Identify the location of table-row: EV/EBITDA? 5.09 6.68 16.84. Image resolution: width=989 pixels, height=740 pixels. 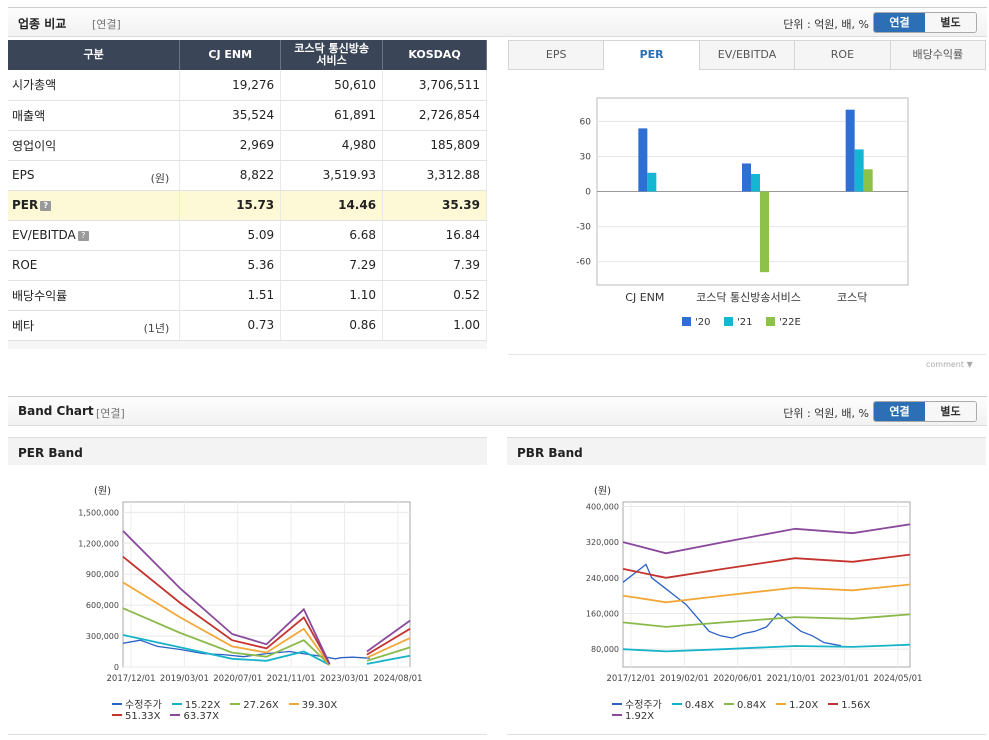
(247, 235).